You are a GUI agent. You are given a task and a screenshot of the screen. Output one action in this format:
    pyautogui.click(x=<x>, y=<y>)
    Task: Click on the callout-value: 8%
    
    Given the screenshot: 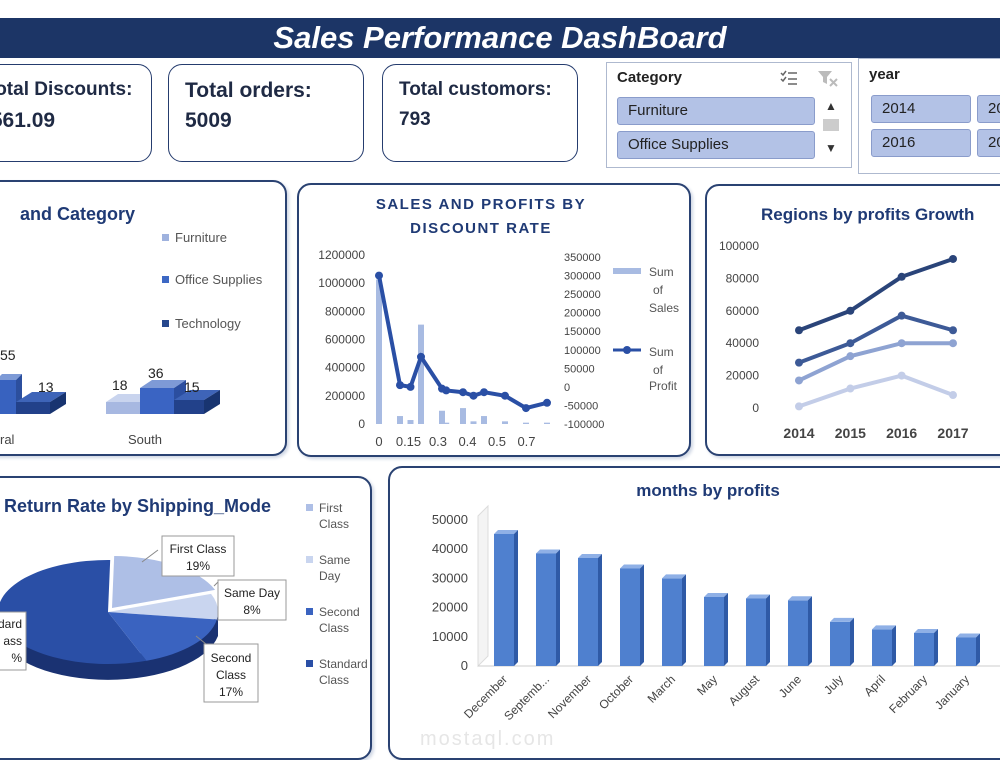 What is the action you would take?
    pyautogui.click(x=252, y=610)
    